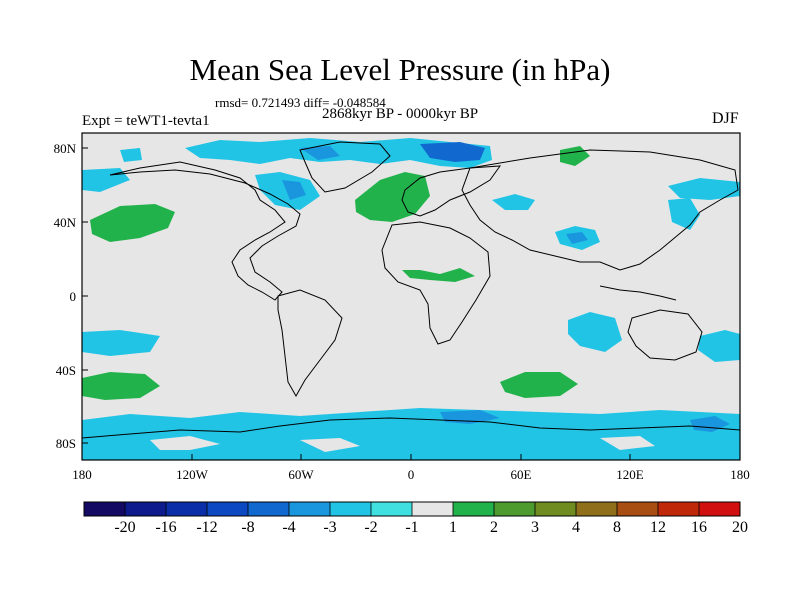 The height and width of the screenshot is (600, 800). What do you see at coordinates (576, 527) in the screenshot?
I see `colorbar-label: 4` at bounding box center [576, 527].